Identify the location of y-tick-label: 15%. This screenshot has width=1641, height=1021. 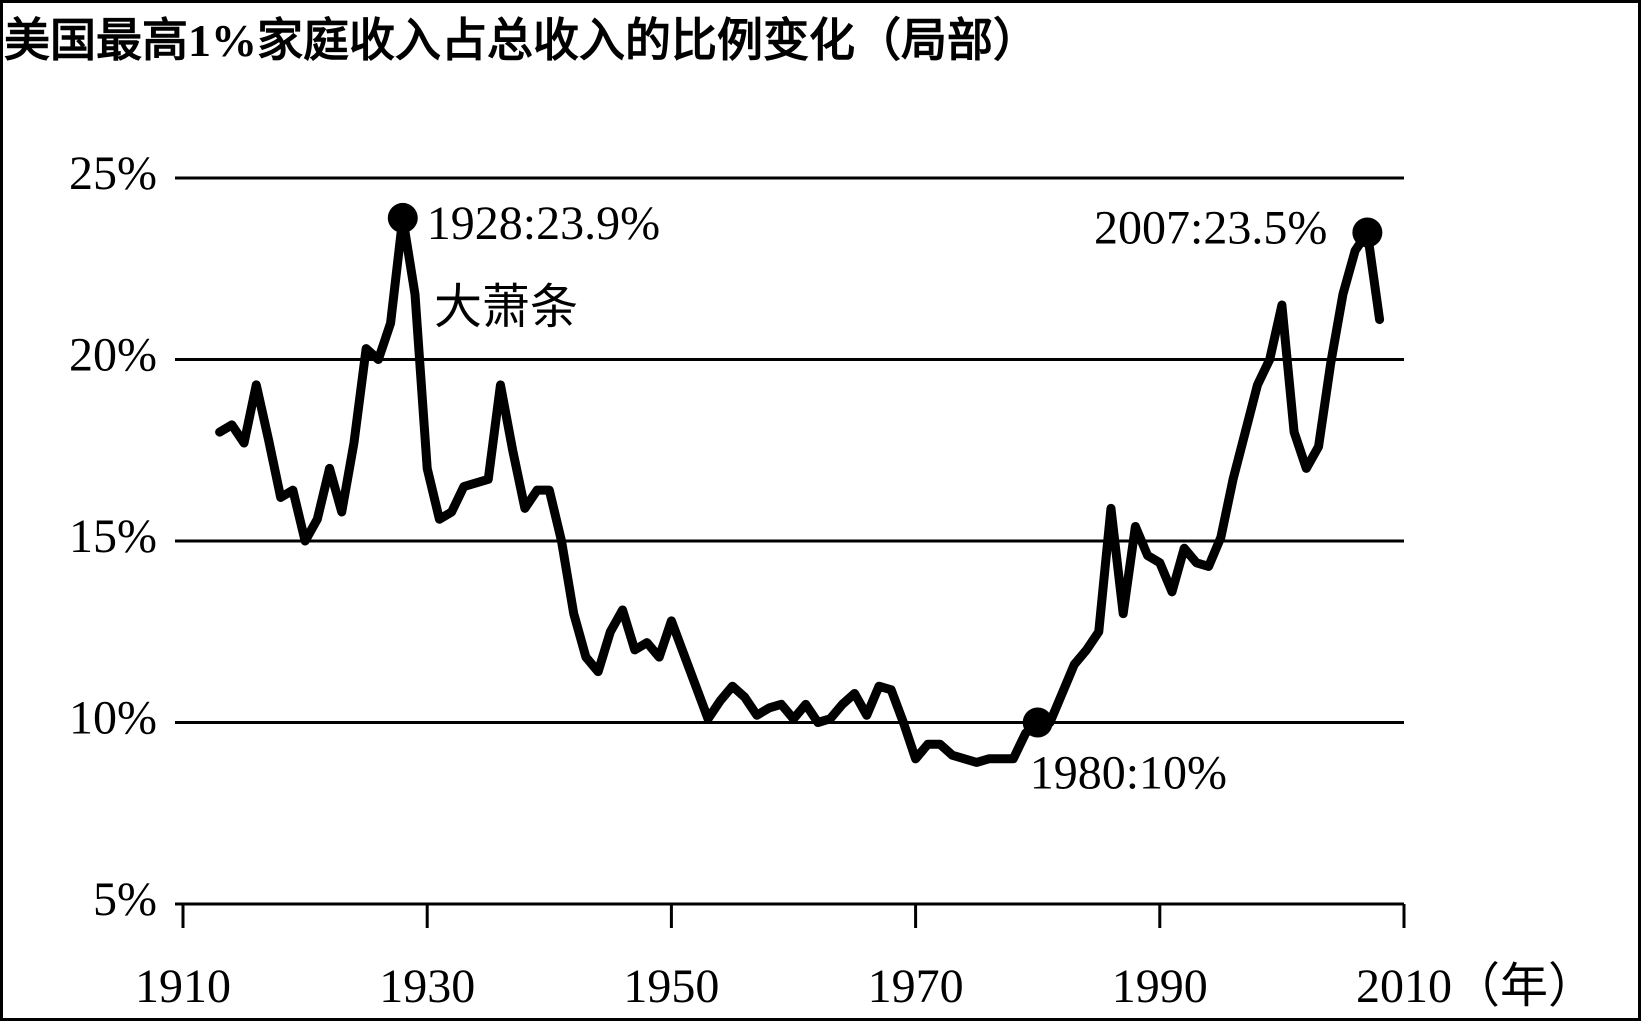
(113, 536).